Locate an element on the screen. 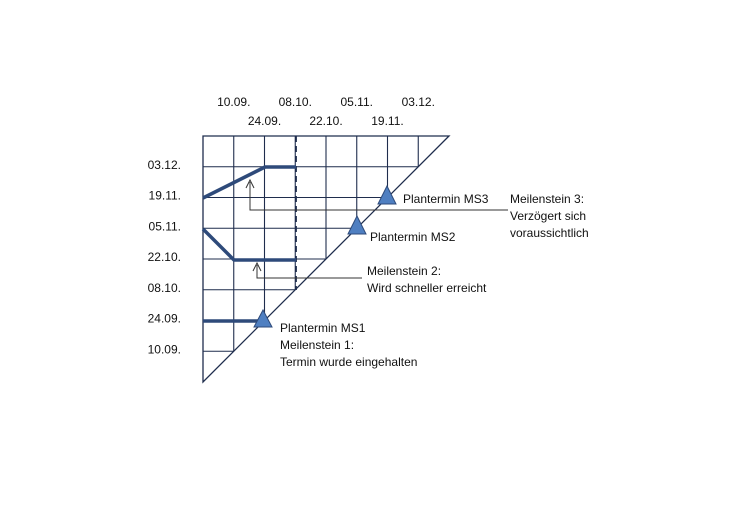 Image resolution: width=730 pixels, height=530 pixels. row-label: 22.10. is located at coordinates (164, 257).